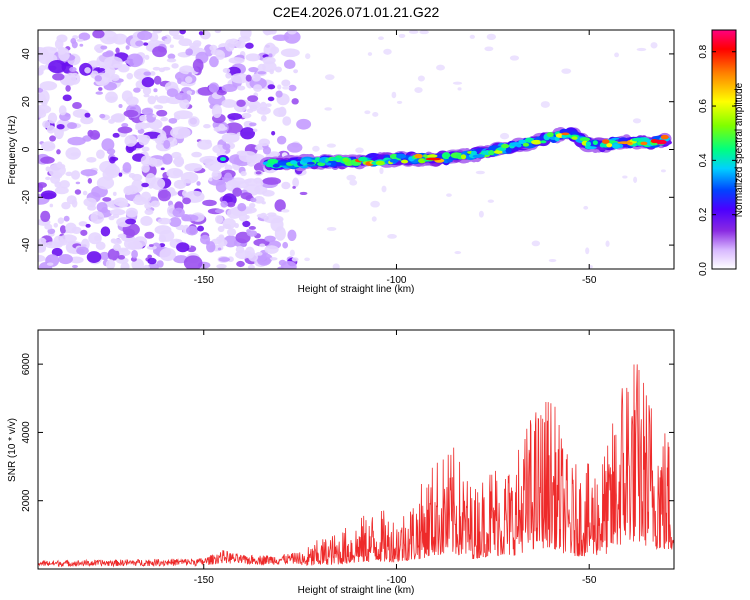 The height and width of the screenshot is (600, 750). Describe the element at coordinates (26, 149) in the screenshot. I see `y-tick-label: 0` at that location.